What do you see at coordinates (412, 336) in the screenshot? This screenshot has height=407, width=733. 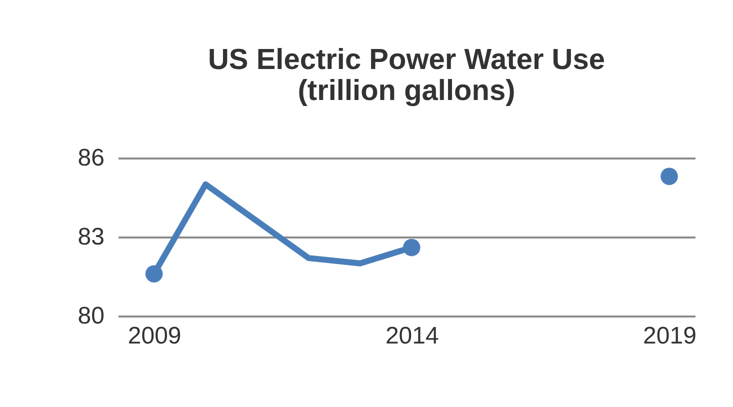 I see `x-tick-label: 2014` at bounding box center [412, 336].